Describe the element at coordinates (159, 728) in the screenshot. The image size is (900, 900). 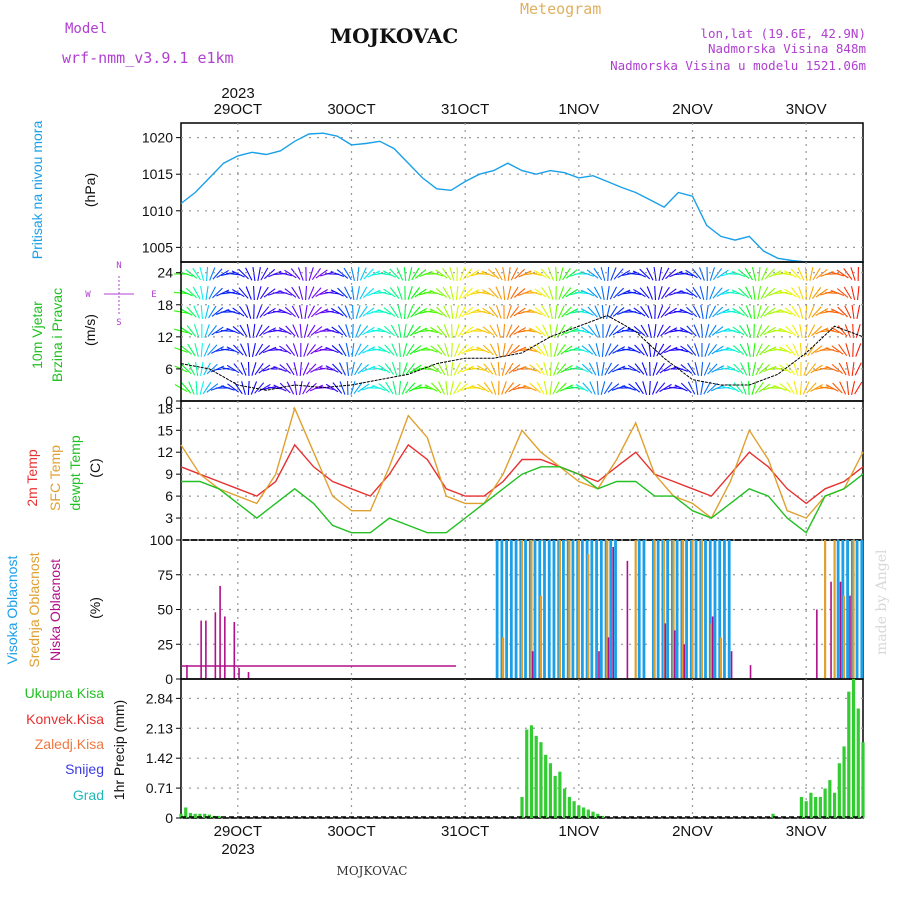
I see `y-tick-label: 2.13` at that location.